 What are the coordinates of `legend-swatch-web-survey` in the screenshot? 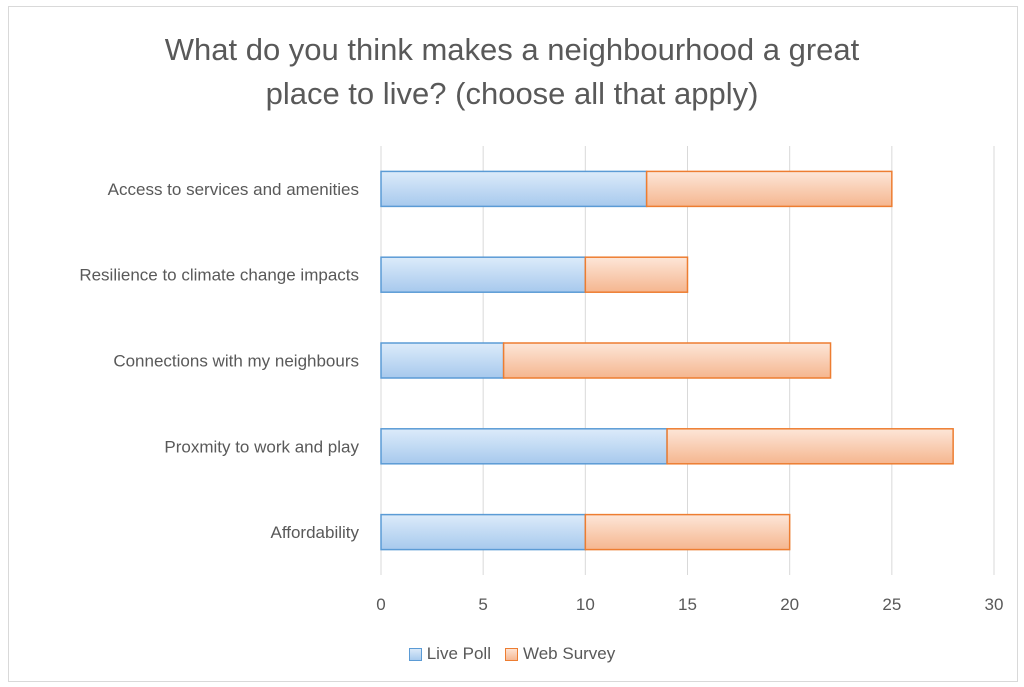 It's located at (511, 654).